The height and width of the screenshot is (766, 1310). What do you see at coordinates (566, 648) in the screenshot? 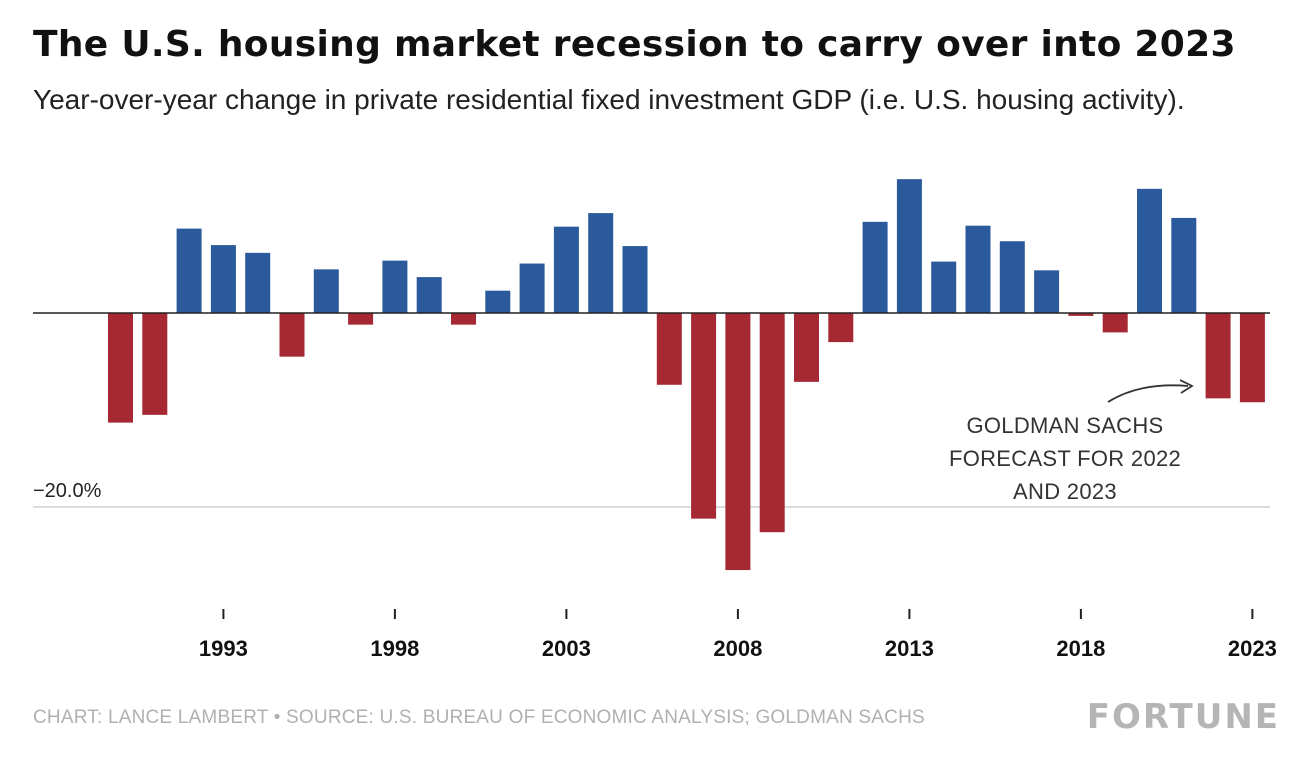
I see `x-tick-label: 2003` at bounding box center [566, 648].